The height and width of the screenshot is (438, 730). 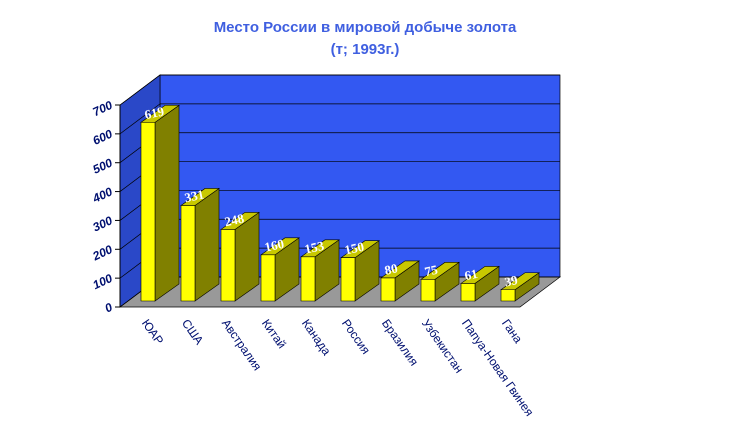 I want to click on y-tick-label: 200, so click(x=102, y=253).